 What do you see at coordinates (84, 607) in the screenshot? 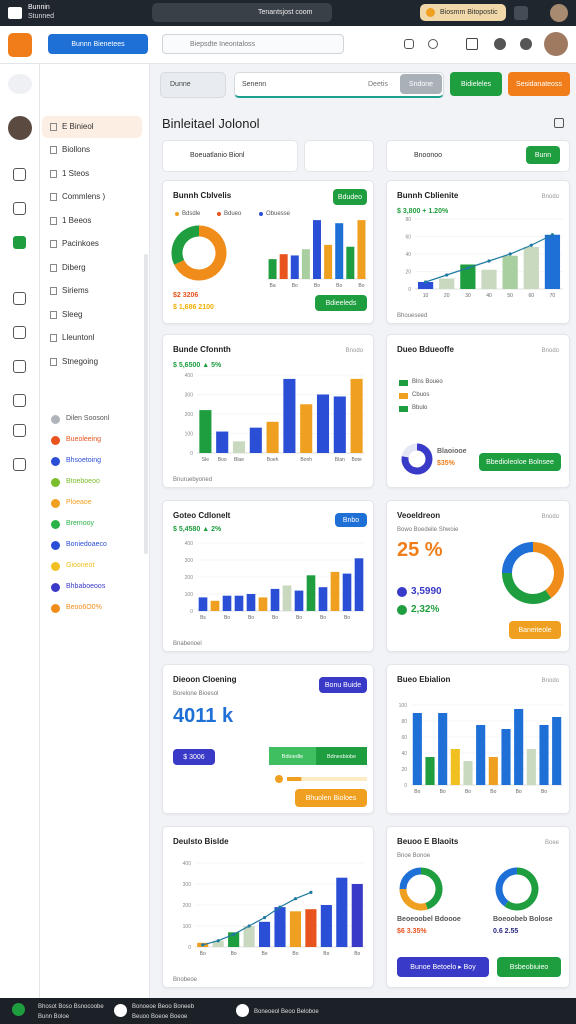
I see `tag-label: Beoo6O0%` at bounding box center [84, 607].